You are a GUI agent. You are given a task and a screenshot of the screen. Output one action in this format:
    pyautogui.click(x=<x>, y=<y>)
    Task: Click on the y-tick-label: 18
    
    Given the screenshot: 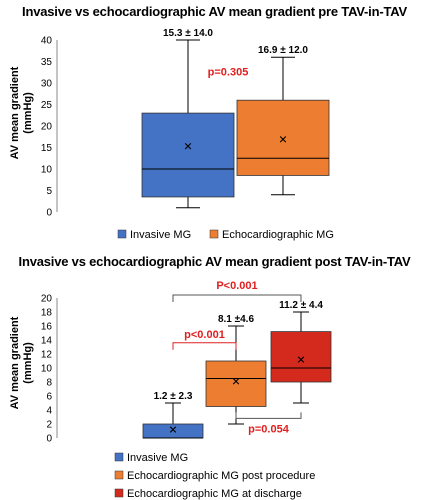 What is the action you would take?
    pyautogui.click(x=47, y=313)
    